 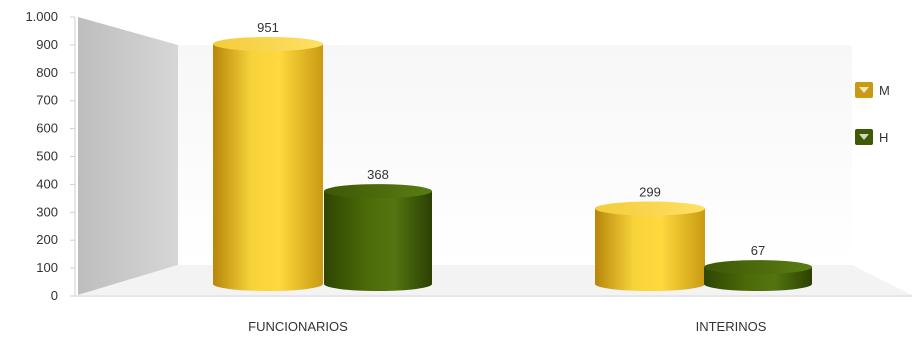 I want to click on y-tick-label: 400, so click(x=47, y=183).